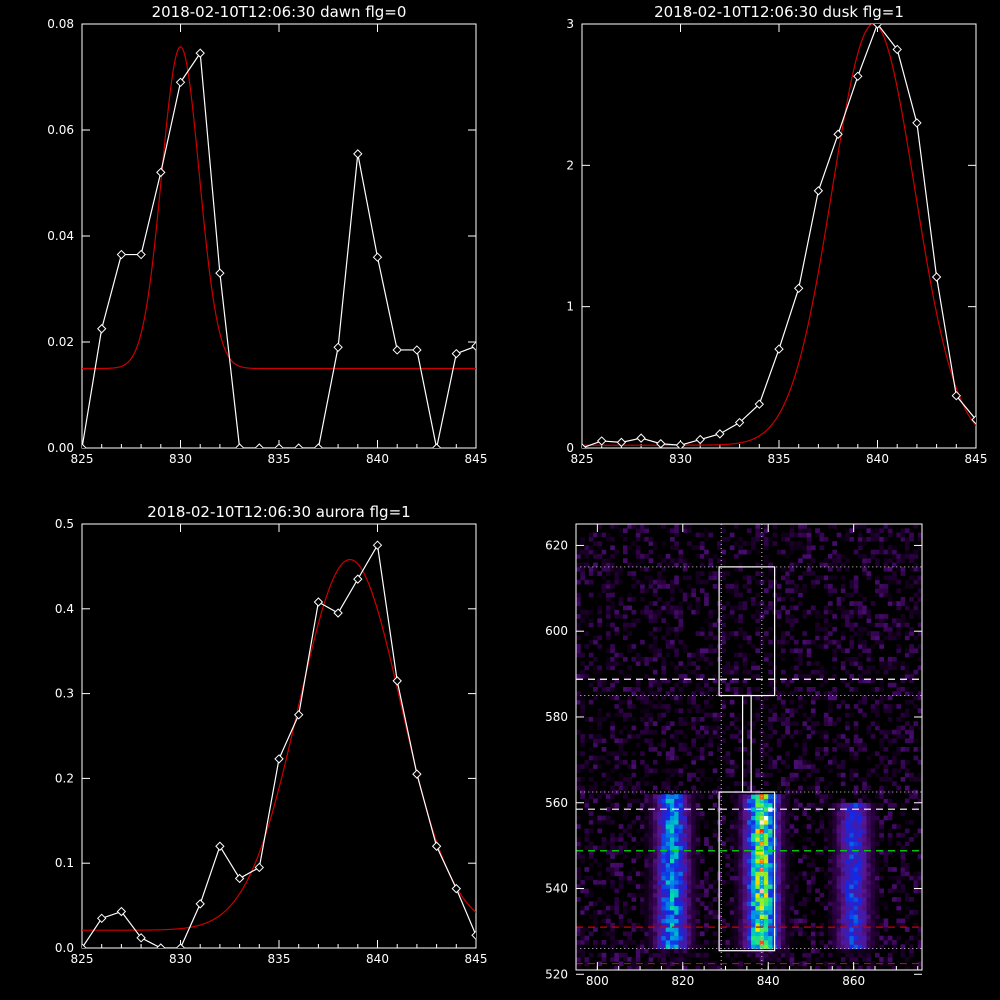  What do you see at coordinates (570, 24) in the screenshot?
I see `y-tick-label: 3` at bounding box center [570, 24].